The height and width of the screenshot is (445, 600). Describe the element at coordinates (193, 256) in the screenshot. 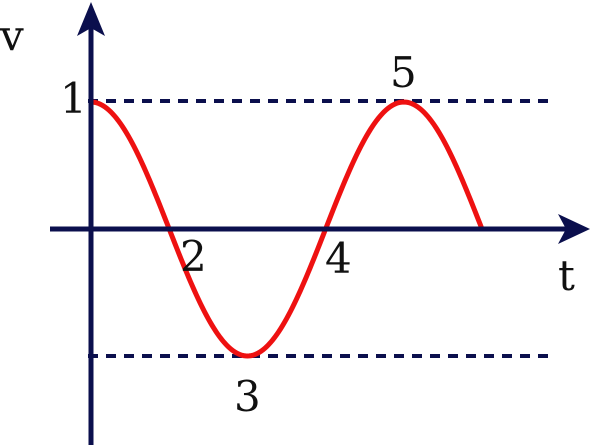

I see `point-label-2: 2` at that location.